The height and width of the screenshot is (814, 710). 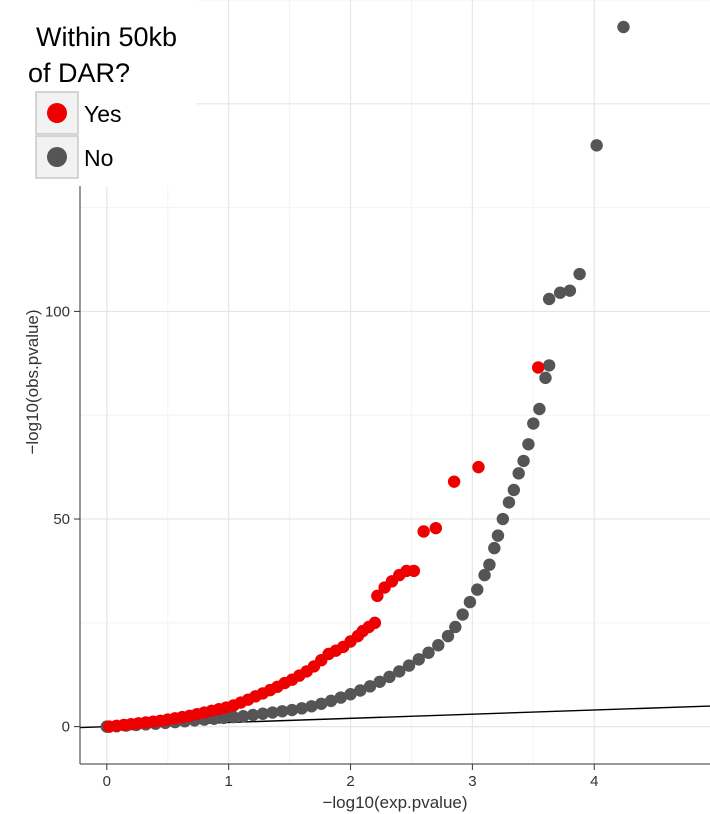 I want to click on y-tick-label: 0, so click(x=66, y=727).